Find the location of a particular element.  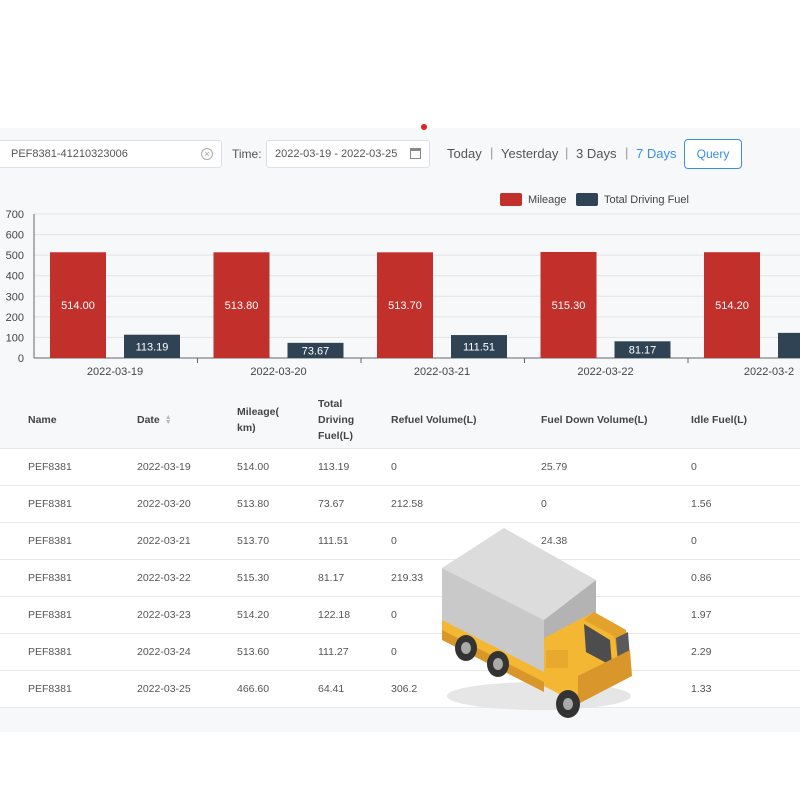

bar-value-label: 513.70 is located at coordinates (405, 306).